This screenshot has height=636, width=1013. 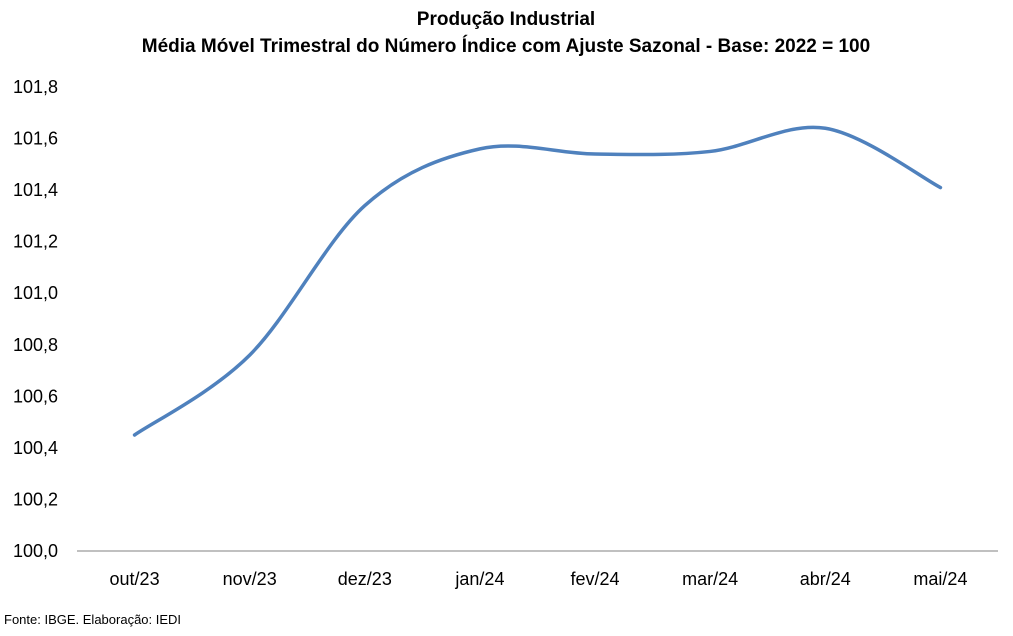 What do you see at coordinates (35, 87) in the screenshot?
I see `y-tick-label: 101,8` at bounding box center [35, 87].